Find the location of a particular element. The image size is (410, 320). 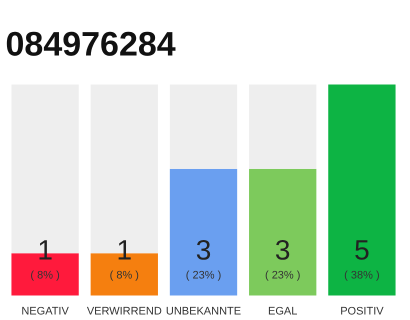

chart-title: 084976284 is located at coordinates (91, 45).